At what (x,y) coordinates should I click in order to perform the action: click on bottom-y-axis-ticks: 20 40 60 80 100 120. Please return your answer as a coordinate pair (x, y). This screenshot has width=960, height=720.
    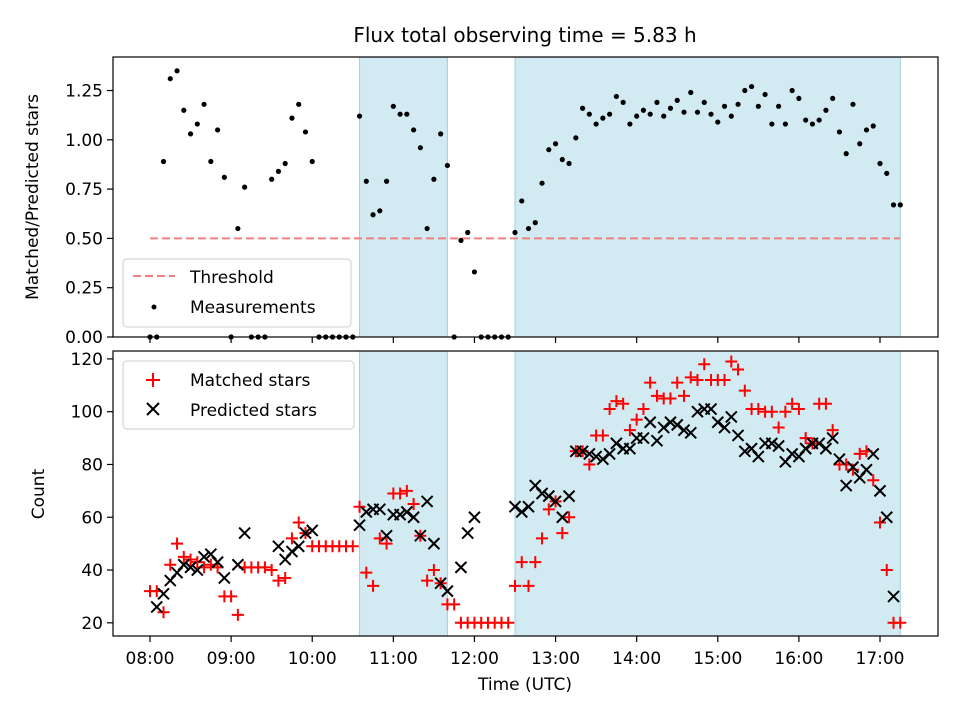
    Looking at the image, I should click on (92, 492).